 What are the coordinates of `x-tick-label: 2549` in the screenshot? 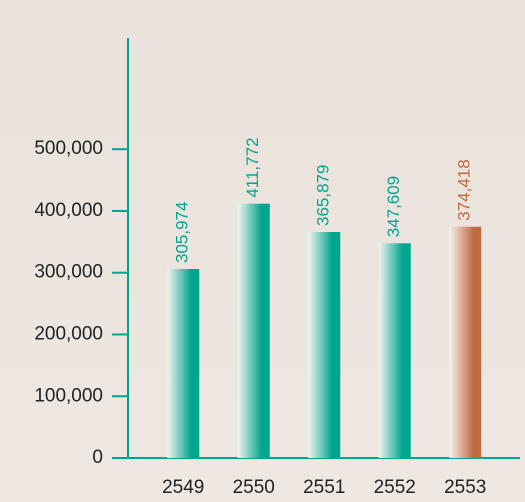 It's located at (183, 487).